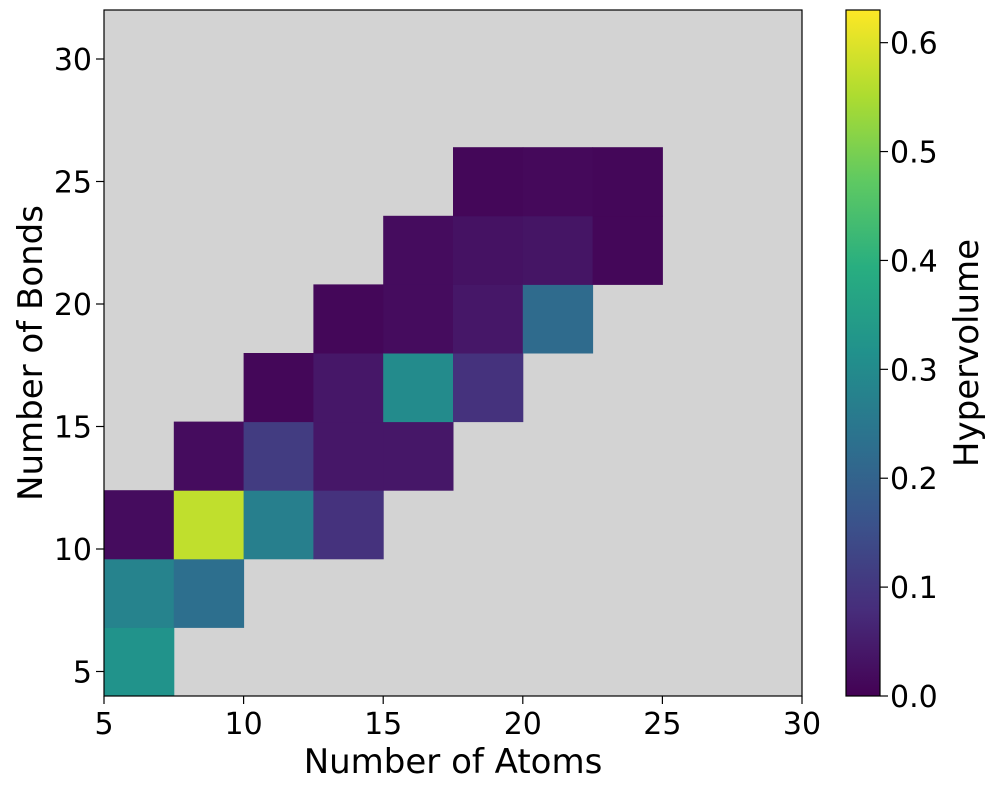  Describe the element at coordinates (457, 719) in the screenshot. I see `x-axis-ticks: 5 10 15 20 25 30` at that location.